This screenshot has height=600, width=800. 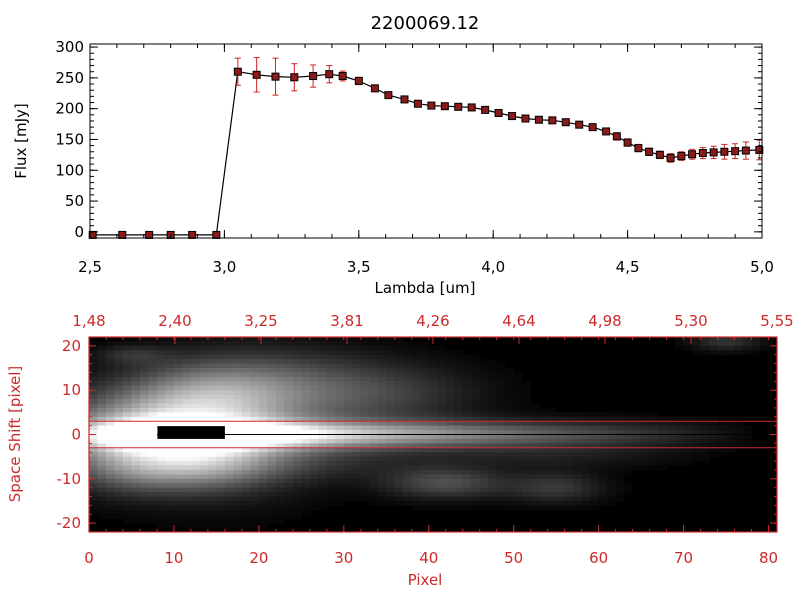 What do you see at coordinates (579, 124) in the screenshot?
I see `data-point` at bounding box center [579, 124].